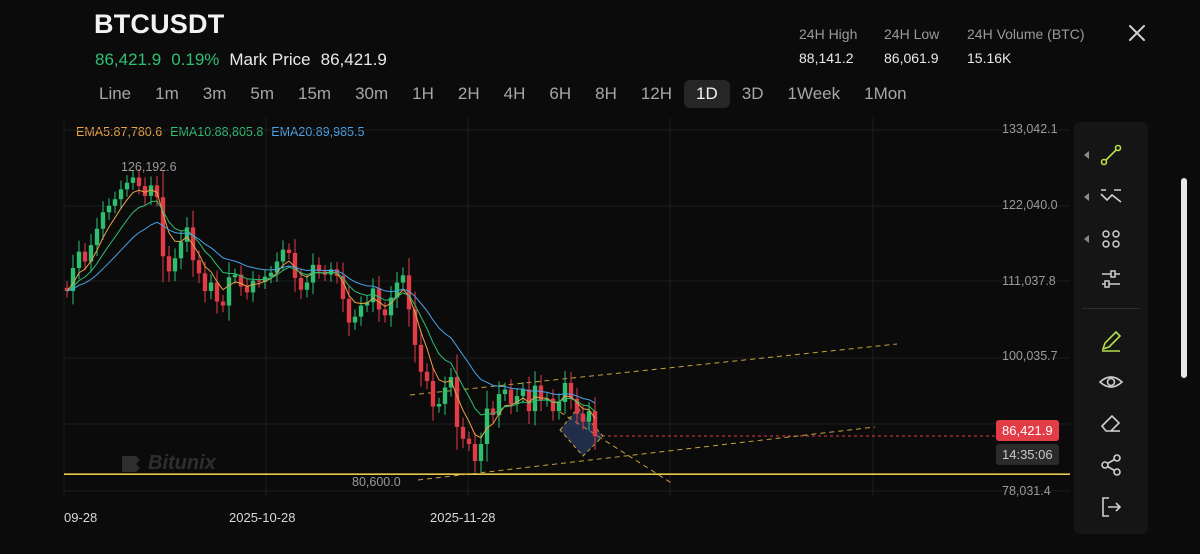 The width and height of the screenshot is (1200, 554). What do you see at coordinates (1029, 281) in the screenshot?
I see `y-tick: 111,037.8` at bounding box center [1029, 281].